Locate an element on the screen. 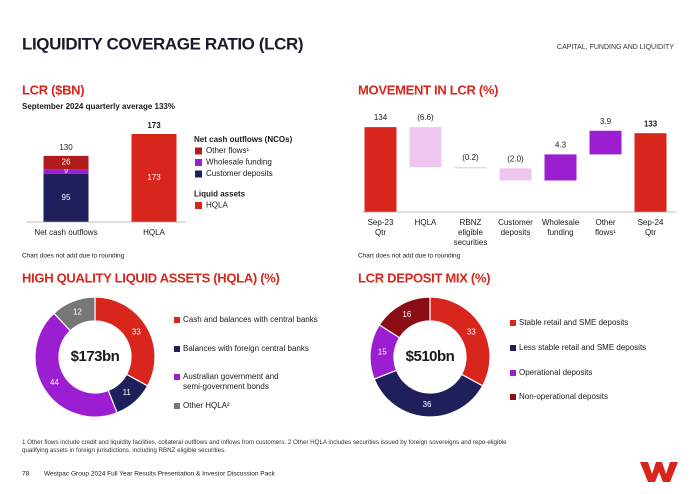 The height and width of the screenshot is (494, 700). center-label: $510bn is located at coordinates (430, 356).